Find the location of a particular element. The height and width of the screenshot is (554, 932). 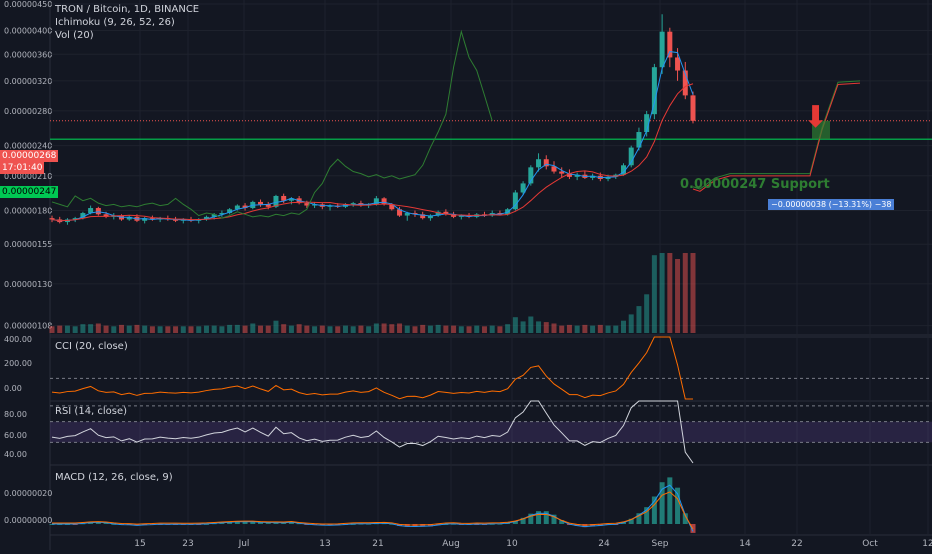

price-tick-label: 0.00000360 is located at coordinates (28, 54).